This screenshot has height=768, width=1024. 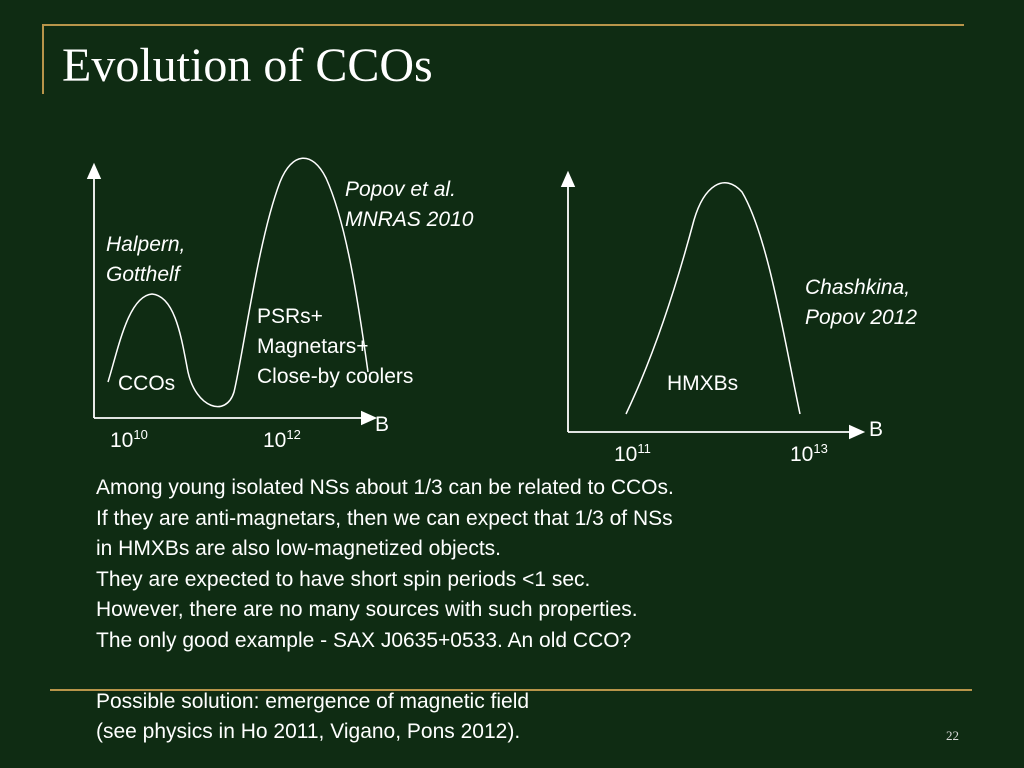 What do you see at coordinates (952, 735) in the screenshot?
I see `page-number: 22` at bounding box center [952, 735].